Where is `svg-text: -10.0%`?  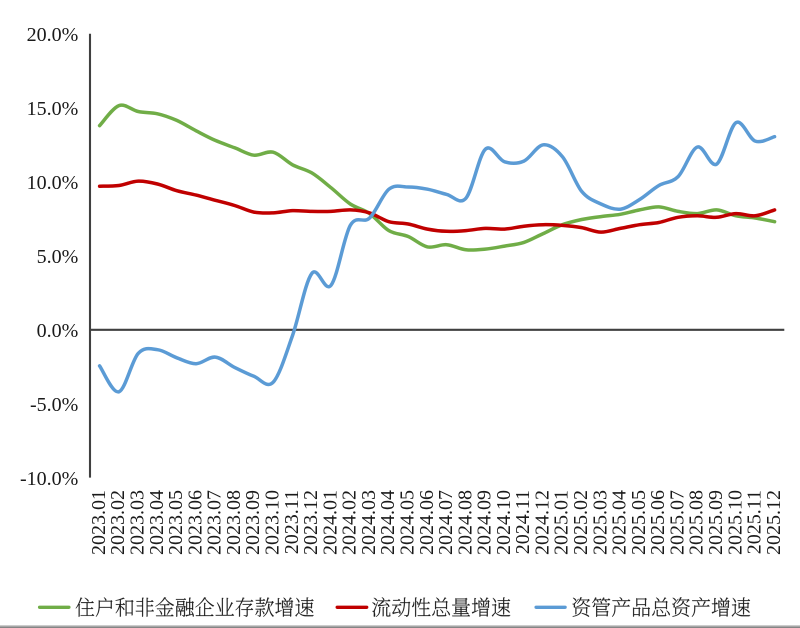 svg-text: -10.0% is located at coordinates (49, 479).